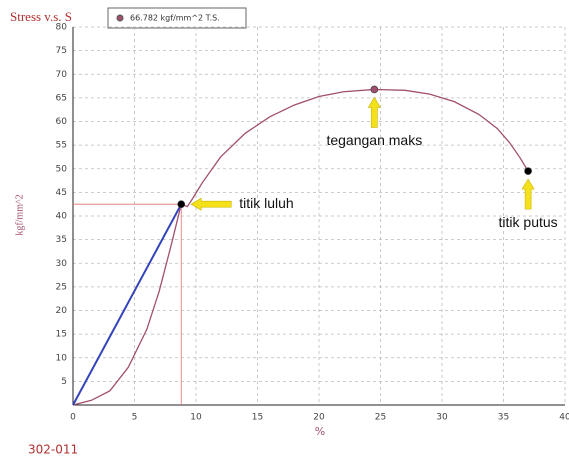 The height and width of the screenshot is (459, 569). Describe the element at coordinates (61, 146) in the screenshot. I see `y-tick-label: 55` at that location.